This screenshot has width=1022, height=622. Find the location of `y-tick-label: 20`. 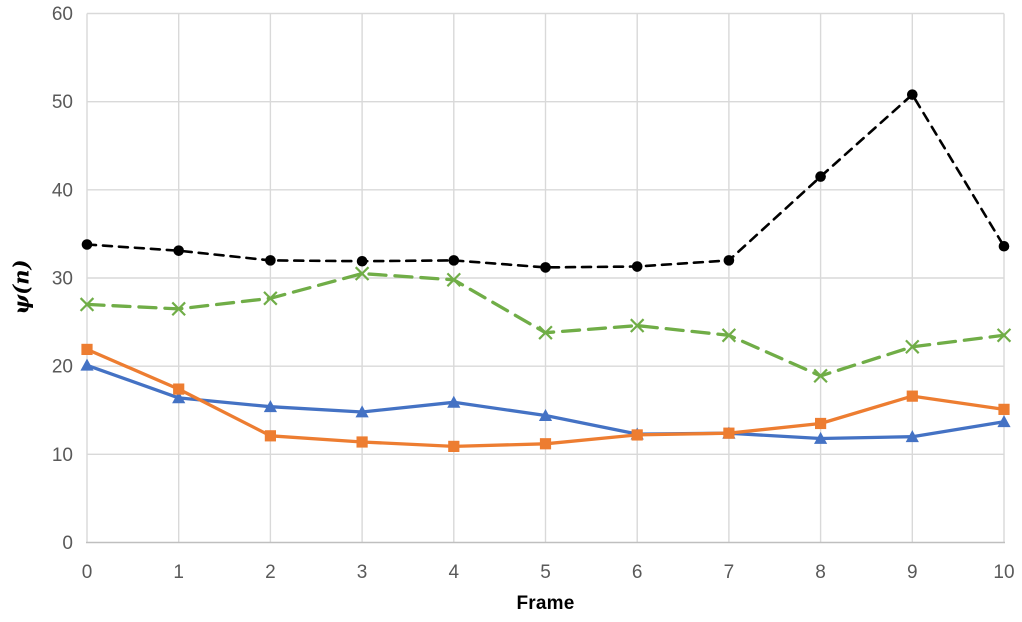

y-tick-label: 20 is located at coordinates (62, 367).